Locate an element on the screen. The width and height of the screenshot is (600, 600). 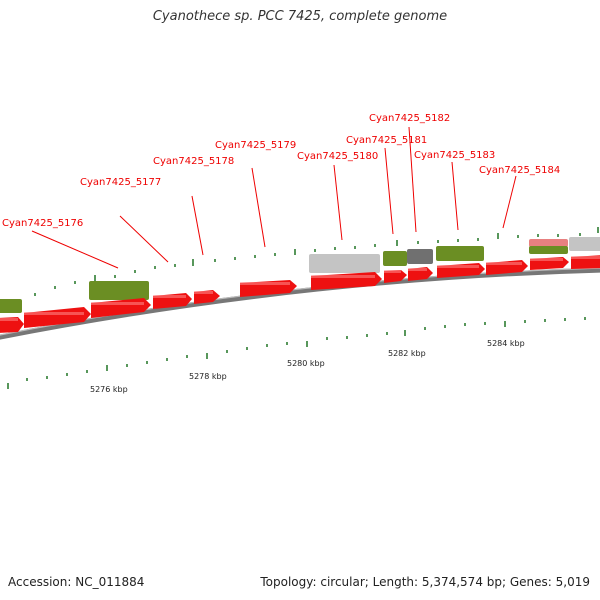
scale-label-5282: 5282 kbp is located at coordinates (407, 353).